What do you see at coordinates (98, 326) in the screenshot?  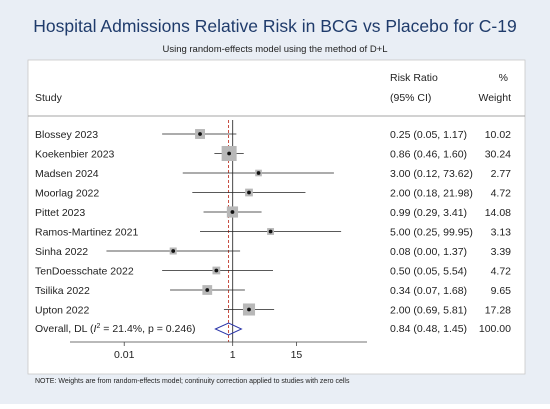 I see `i2-superscript: 2` at bounding box center [98, 326].